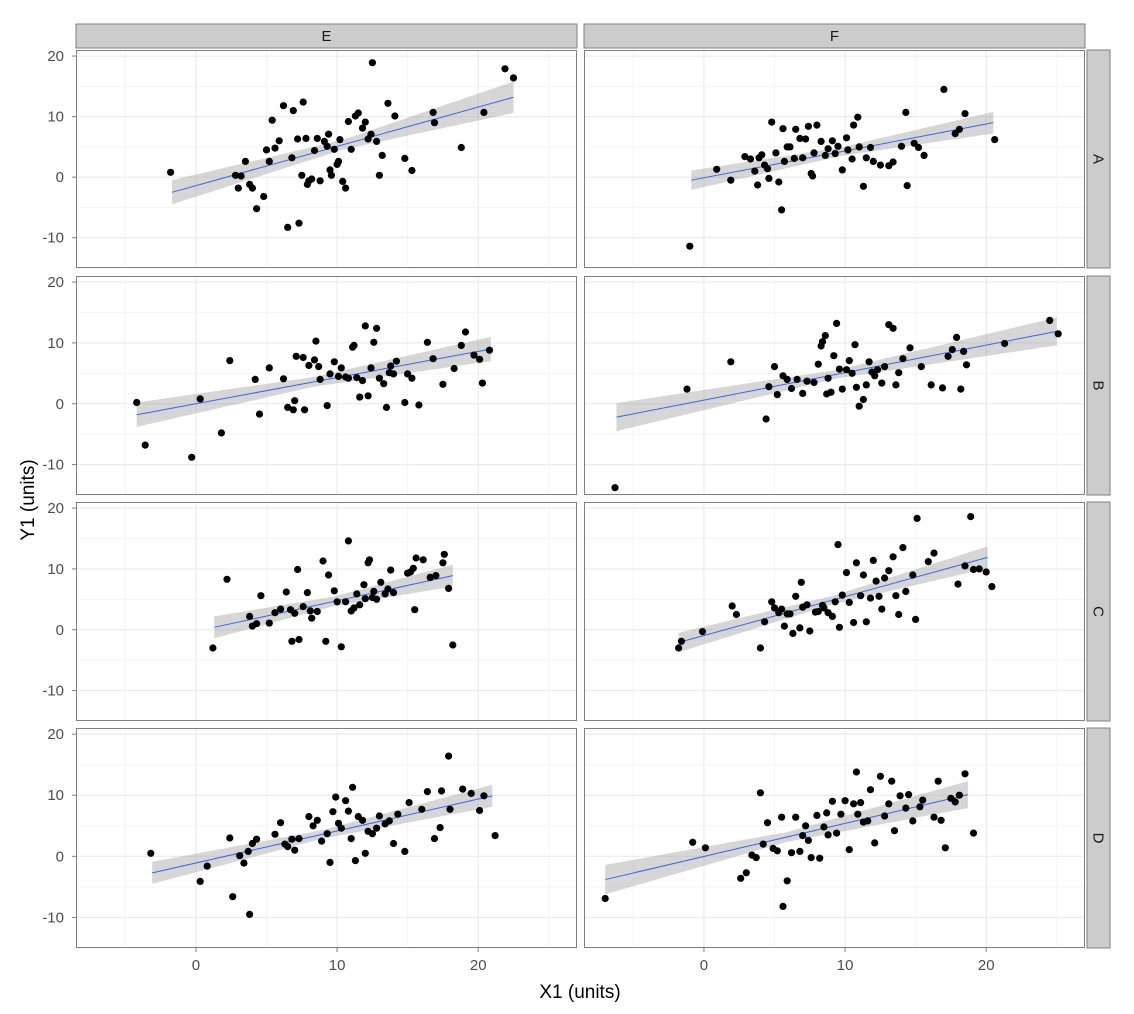 This screenshot has height=1014, width=1134. Describe the element at coordinates (845, 965) in the screenshot. I see `x-tick-label: 10` at that location.